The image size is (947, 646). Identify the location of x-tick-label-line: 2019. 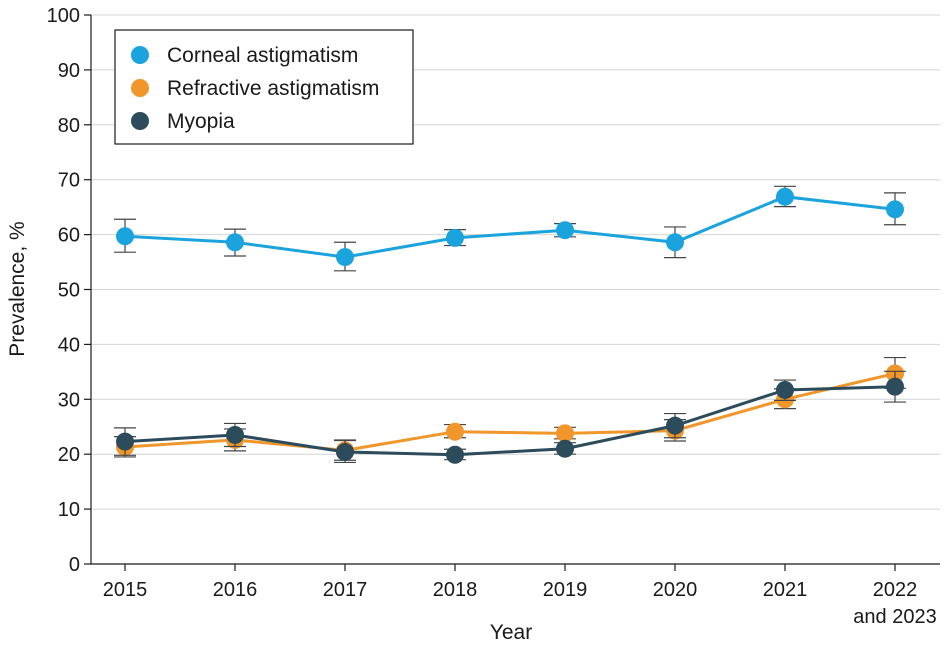
(565, 590).